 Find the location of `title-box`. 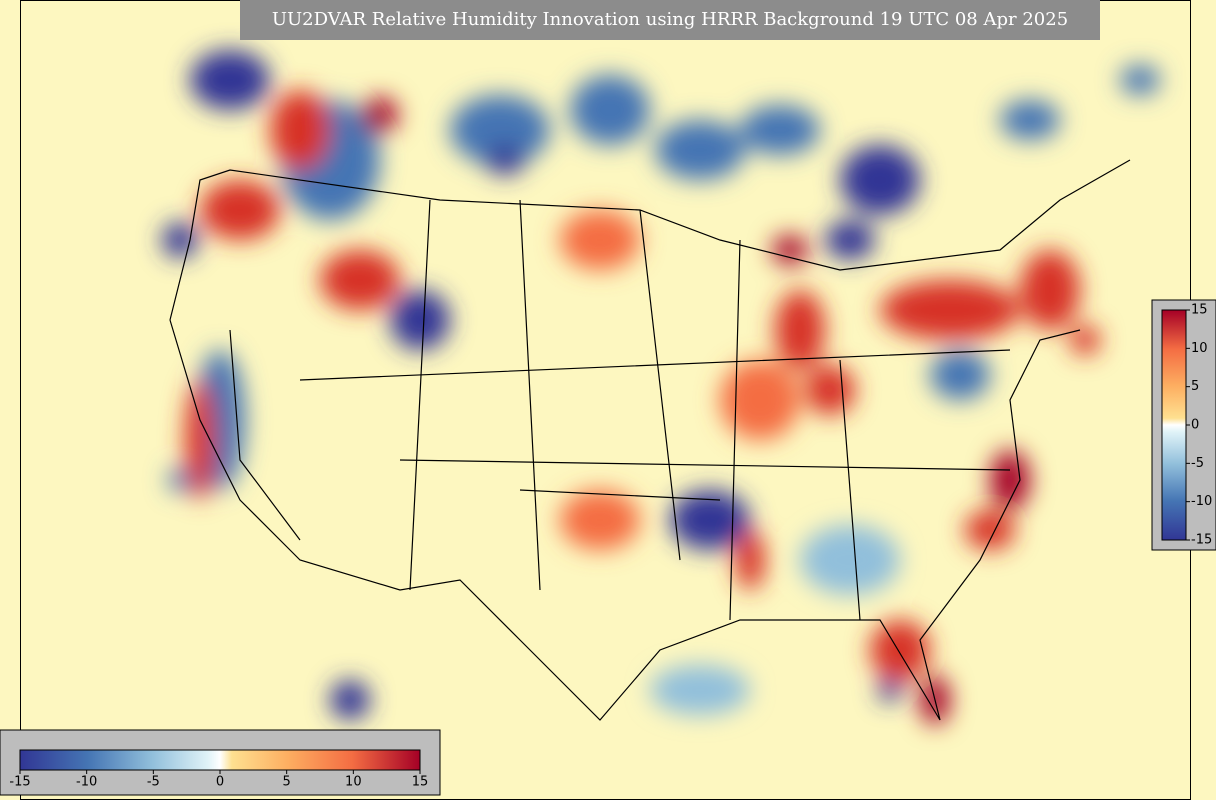

title-box is located at coordinates (670, 20).